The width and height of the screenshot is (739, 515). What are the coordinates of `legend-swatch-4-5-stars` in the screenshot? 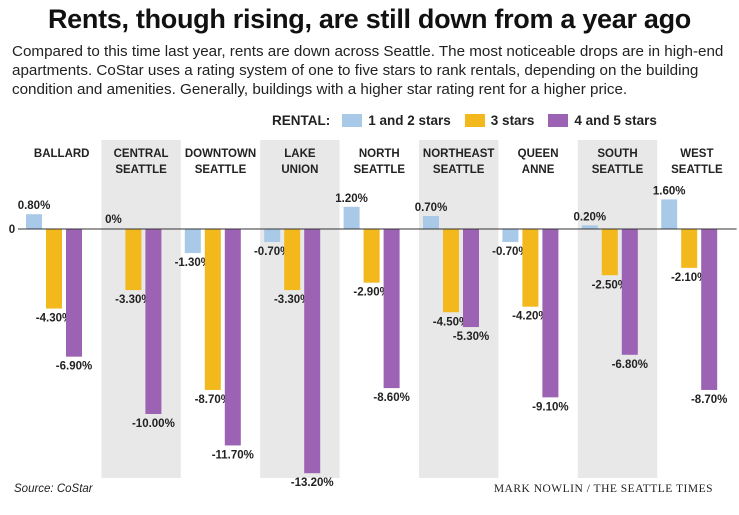 It's located at (558, 120).